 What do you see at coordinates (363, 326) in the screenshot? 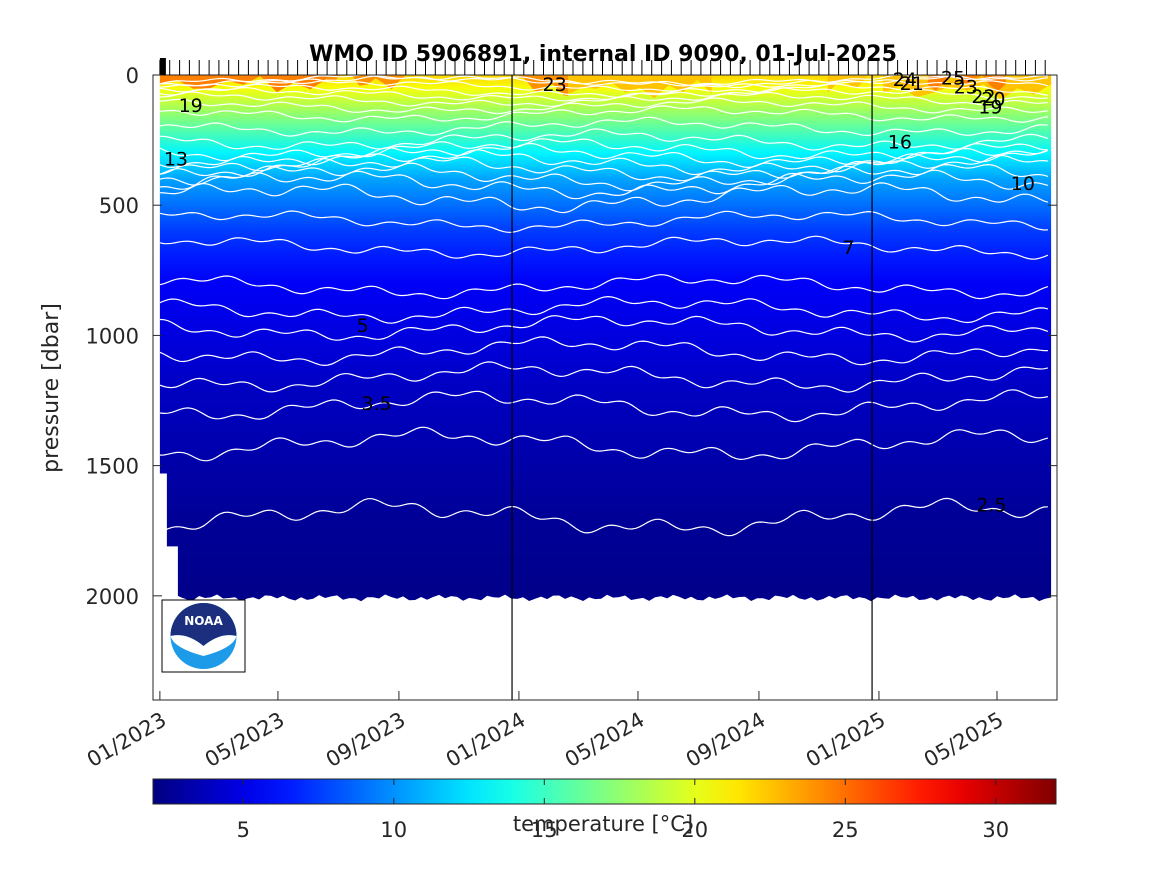
I see `contour-label: 5` at bounding box center [363, 326].